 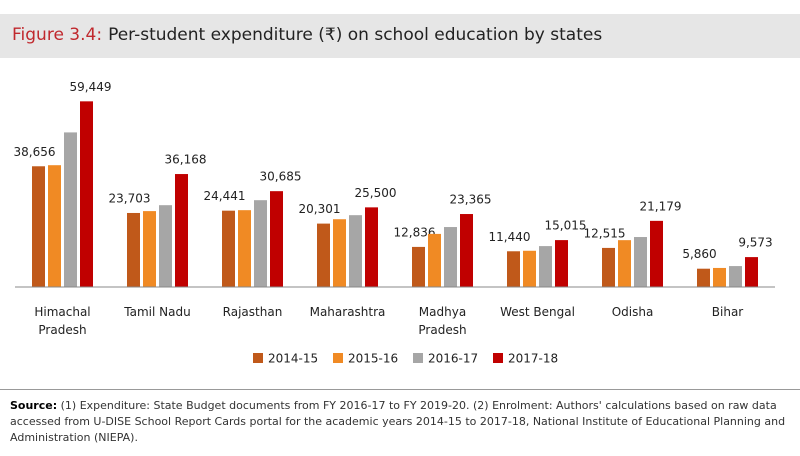 What do you see at coordinates (348, 312) in the screenshot?
I see `x-tick-label: Maharashtra` at bounding box center [348, 312].